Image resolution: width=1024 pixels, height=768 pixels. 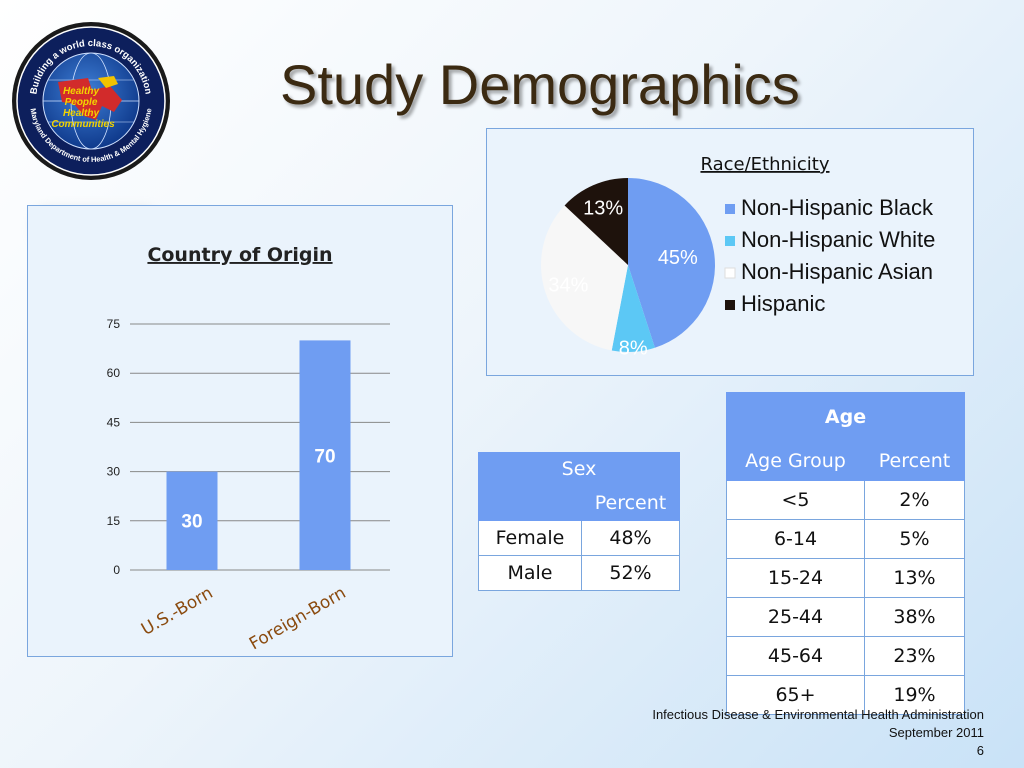 What do you see at coordinates (114, 521) in the screenshot?
I see `y-tick-label: 15` at bounding box center [114, 521].